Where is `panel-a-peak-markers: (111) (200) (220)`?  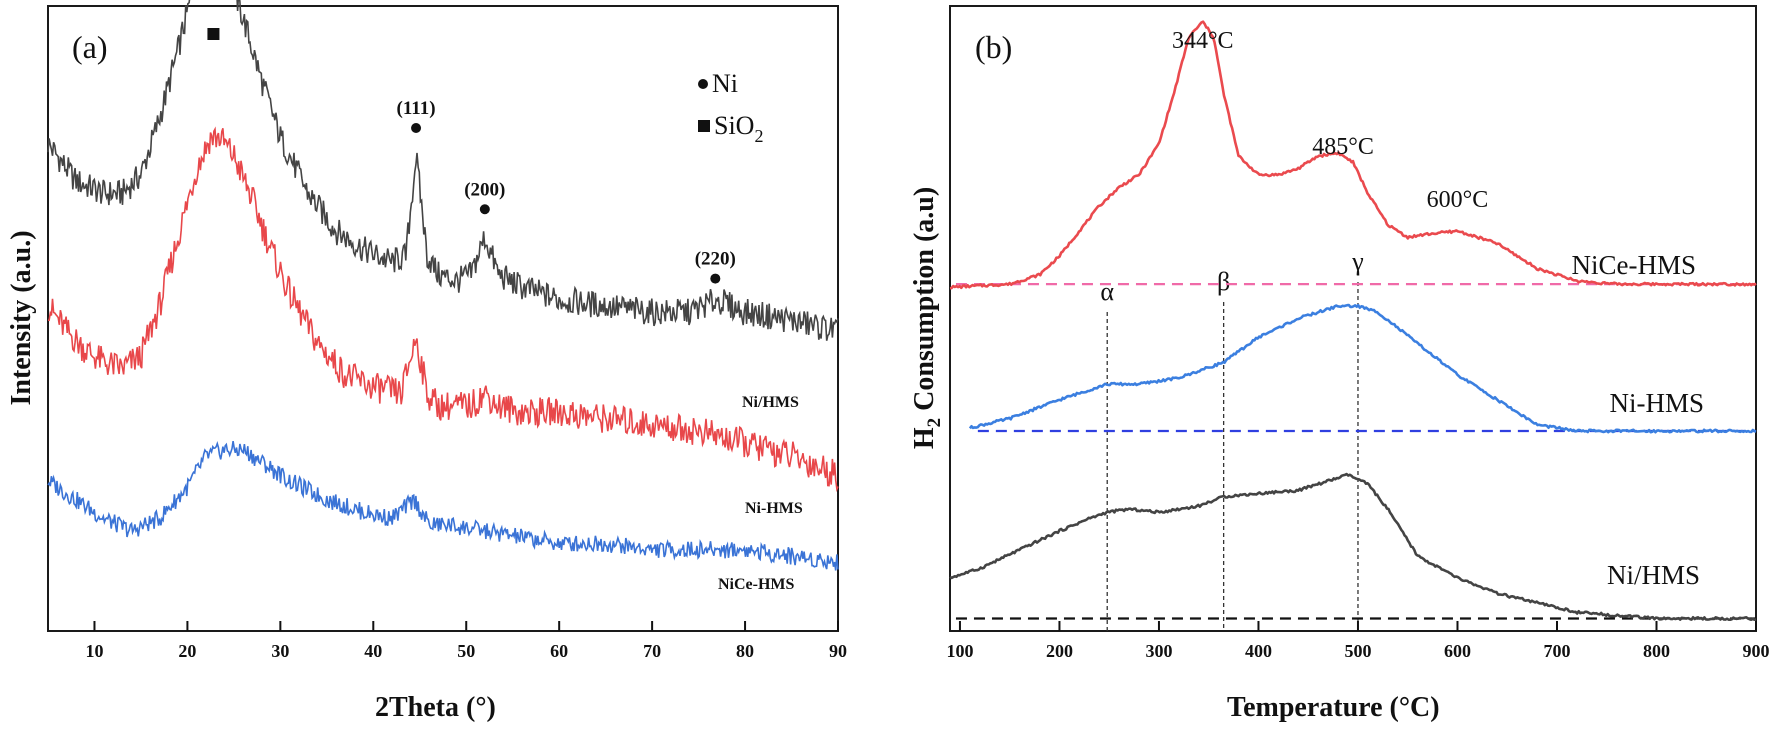 panel-a-peak-markers: (111) (200) (220) is located at coordinates (471, 156).